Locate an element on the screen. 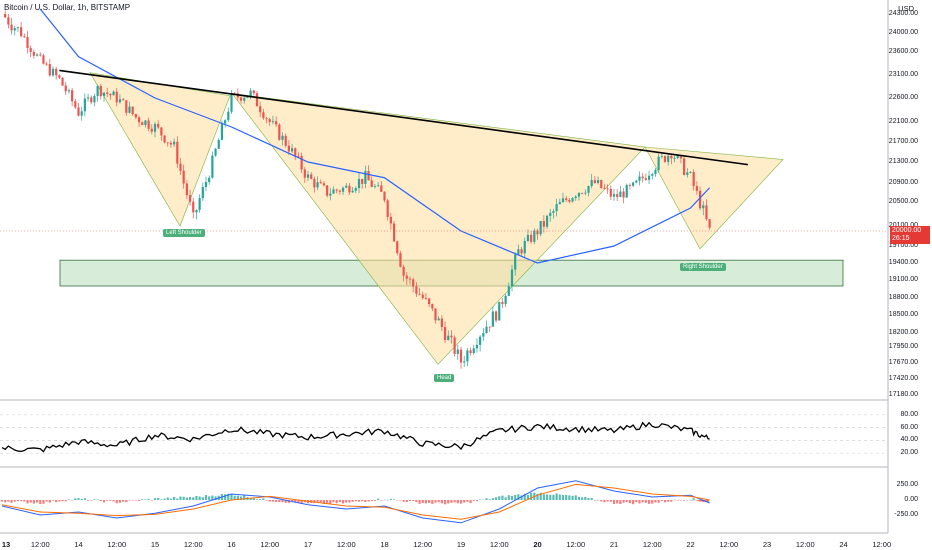 The width and height of the screenshot is (932, 550). rsi-axis: 80.00 60.00 40.00 20.00 is located at coordinates (911, 433).